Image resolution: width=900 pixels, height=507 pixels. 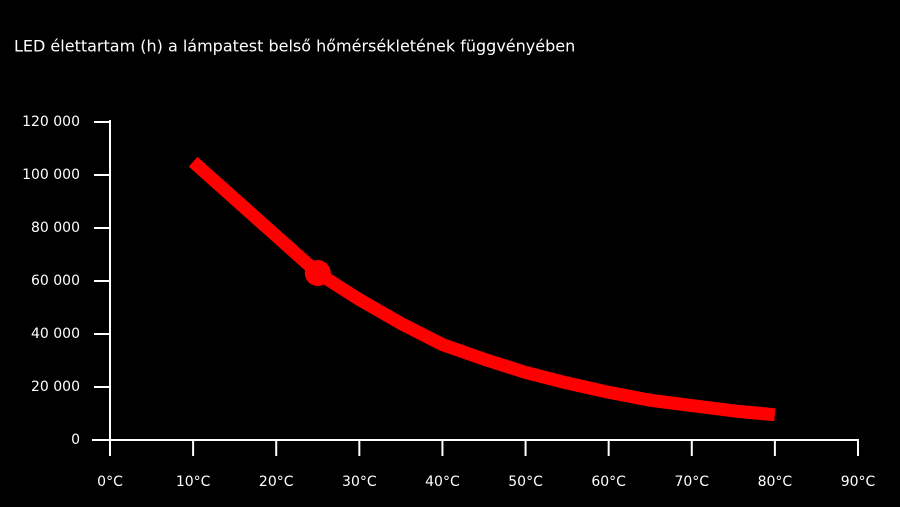 I want to click on x-tick-label: 90°C, so click(x=858, y=482).